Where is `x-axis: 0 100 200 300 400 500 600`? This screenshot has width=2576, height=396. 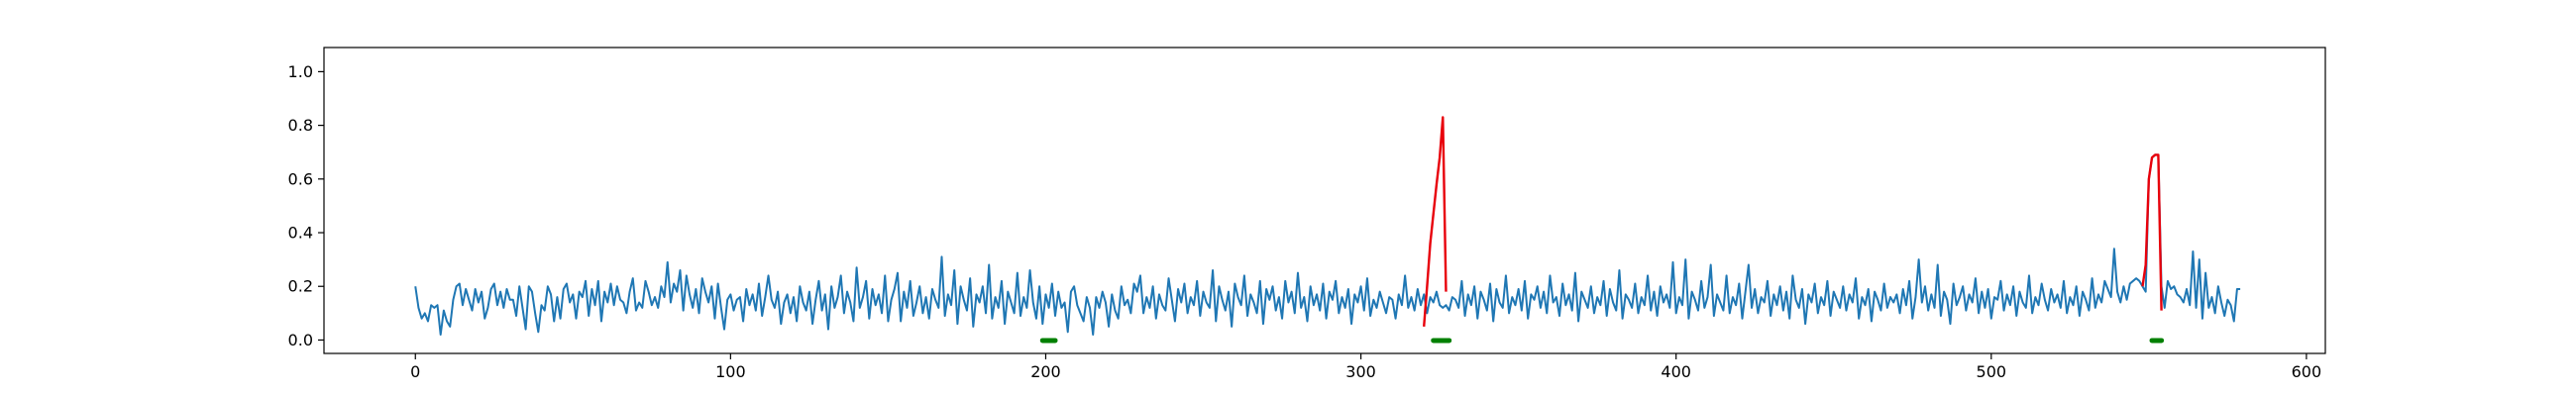
x-axis: 0 100 200 300 400 500 600 is located at coordinates (1365, 367).